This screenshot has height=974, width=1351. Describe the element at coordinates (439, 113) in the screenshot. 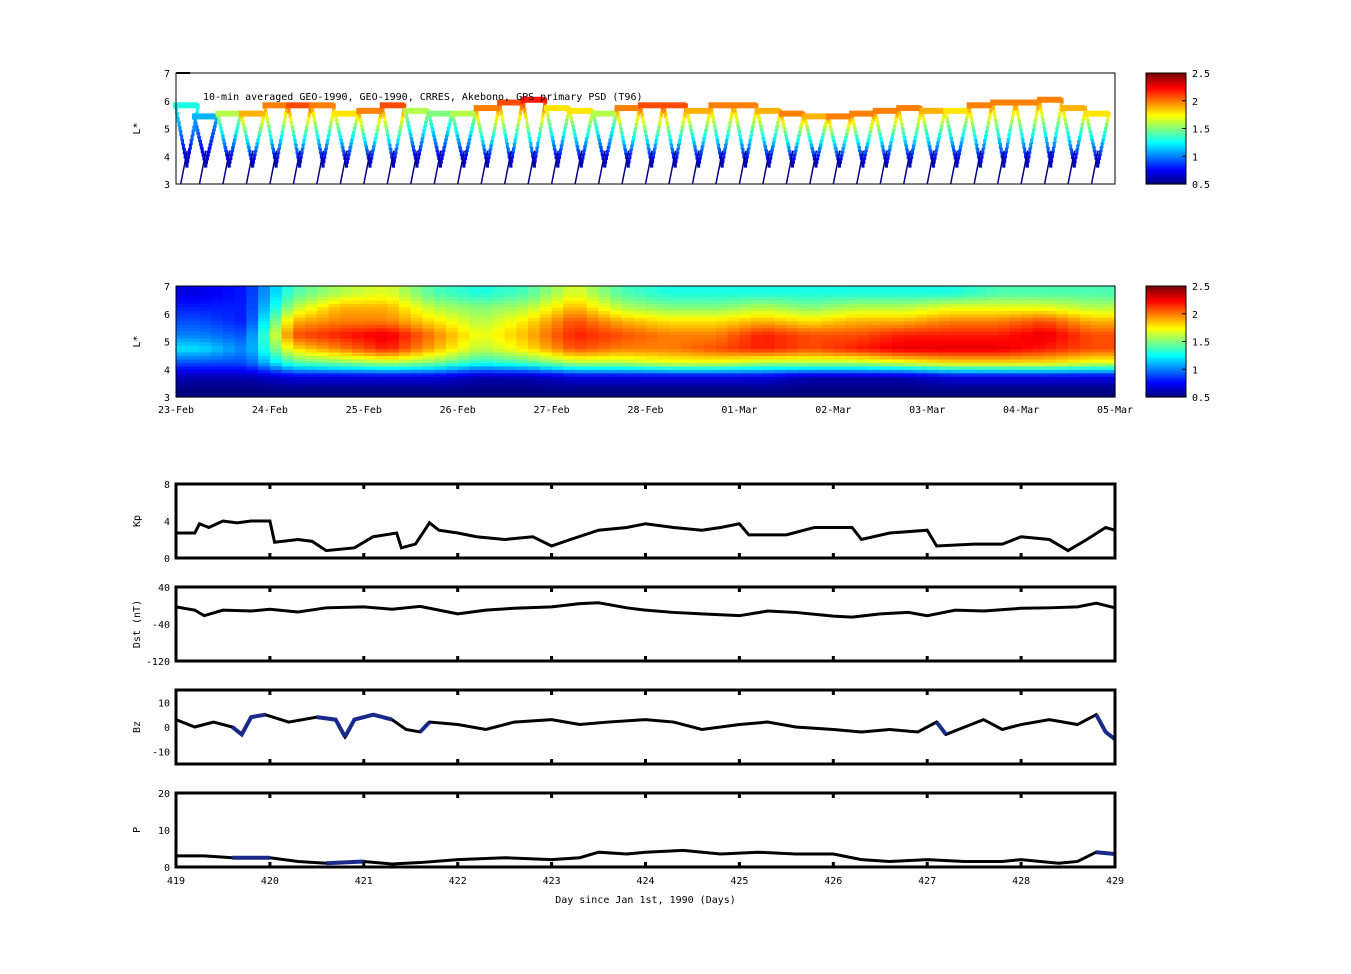

I see `psd-top-band` at that location.